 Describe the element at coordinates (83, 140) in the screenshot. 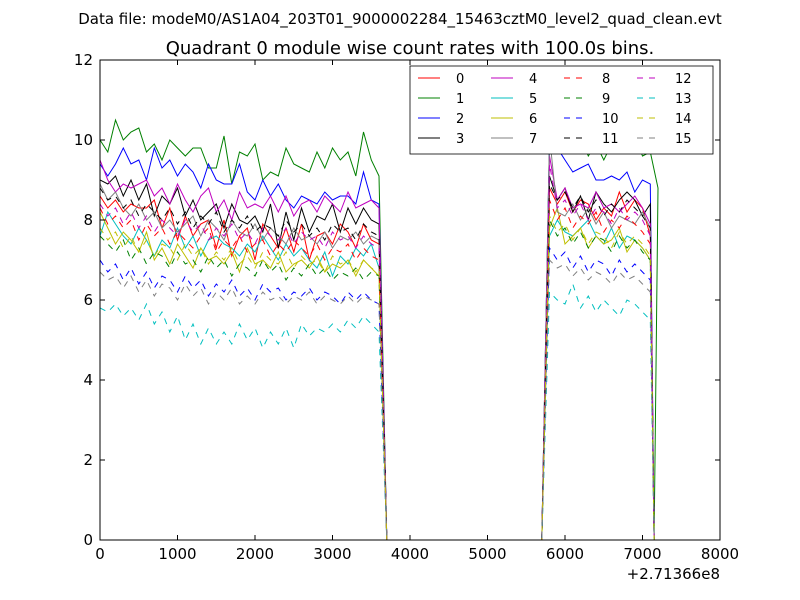

I see `y-tick-label: 10` at that location.